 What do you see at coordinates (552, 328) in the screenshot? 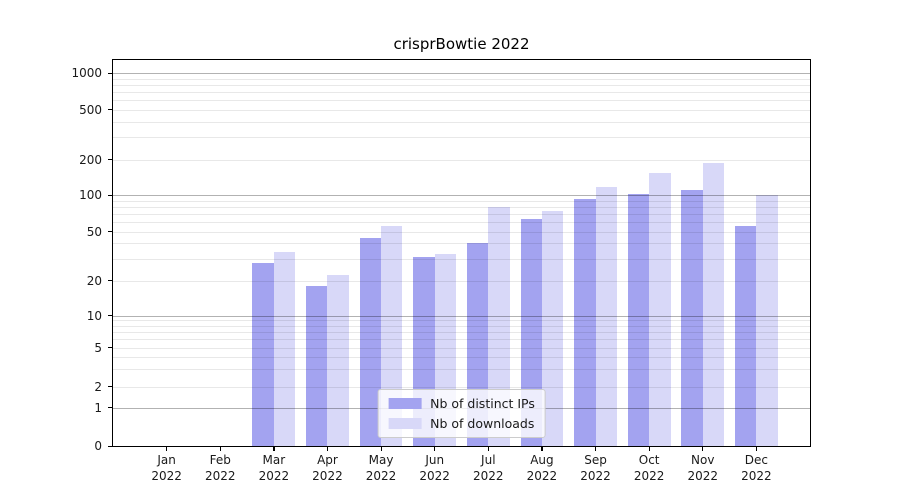
I see `bar-aug-2022-downloads` at bounding box center [552, 328].